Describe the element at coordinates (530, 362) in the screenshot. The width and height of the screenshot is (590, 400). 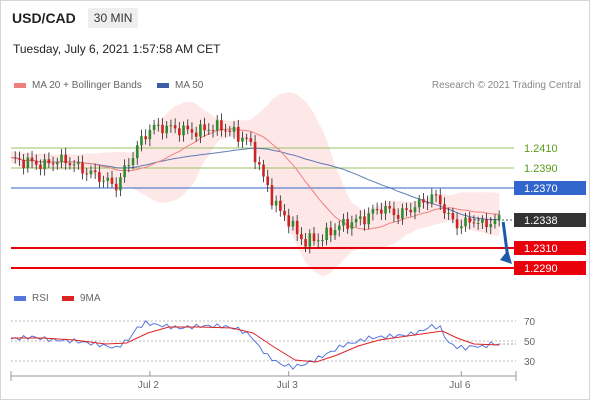
I see `rsi-tick-label: 30` at that location.